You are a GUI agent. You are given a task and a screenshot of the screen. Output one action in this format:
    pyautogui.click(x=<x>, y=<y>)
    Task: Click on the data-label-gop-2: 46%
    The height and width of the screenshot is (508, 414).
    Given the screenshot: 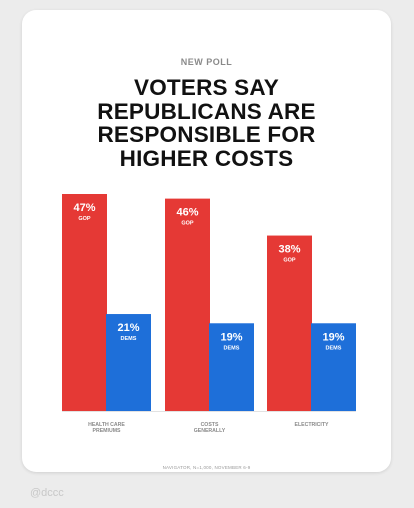 What is the action you would take?
    pyautogui.click(x=187, y=213)
    